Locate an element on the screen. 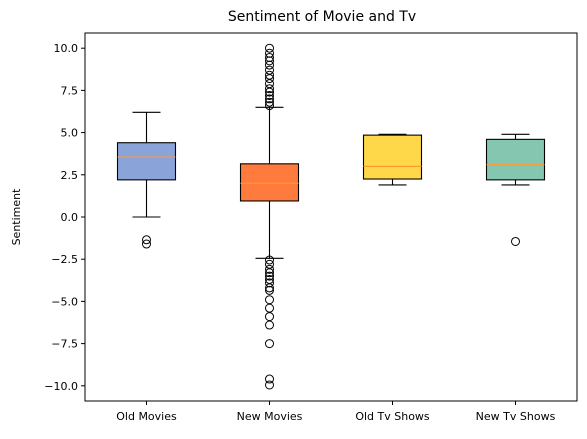 This screenshot has width=587, height=439. y-tick-label: 0.0 is located at coordinates (70, 217).